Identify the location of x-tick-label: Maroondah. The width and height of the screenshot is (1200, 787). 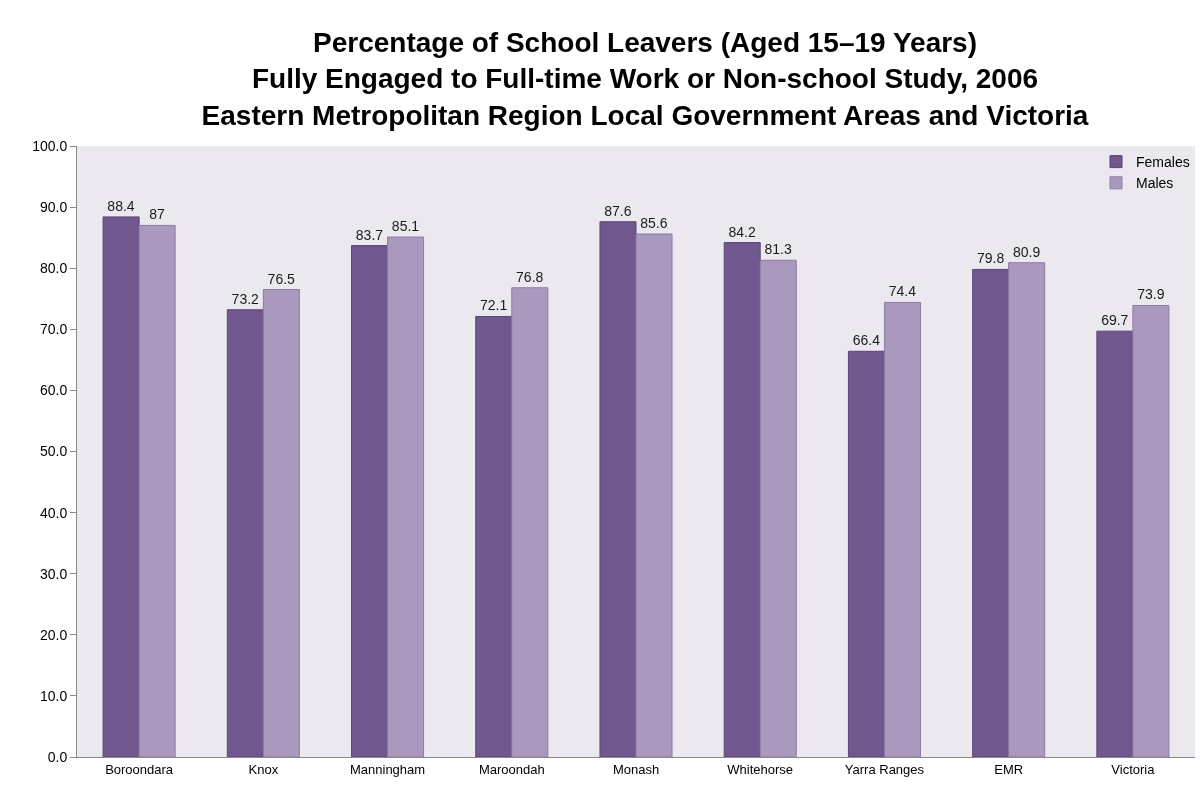
(511, 769).